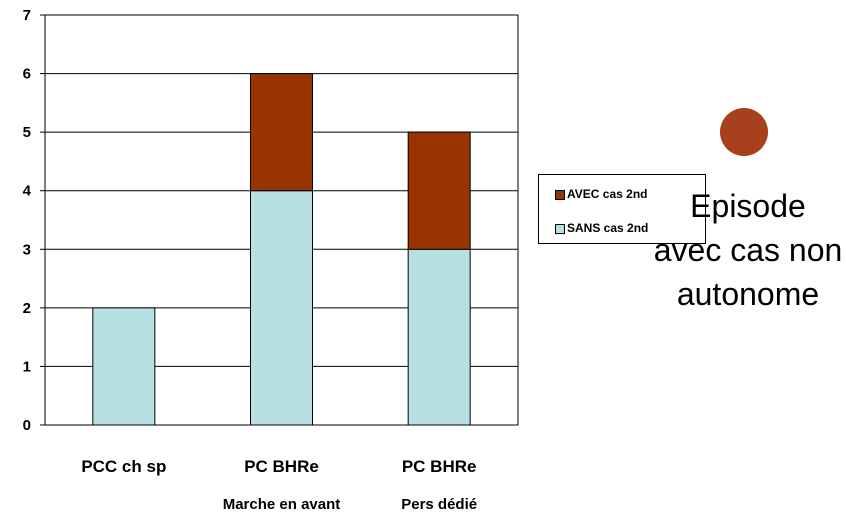 The image size is (846, 515). What do you see at coordinates (27, 74) in the screenshot?
I see `y-tick-label-6: 6` at bounding box center [27, 74].